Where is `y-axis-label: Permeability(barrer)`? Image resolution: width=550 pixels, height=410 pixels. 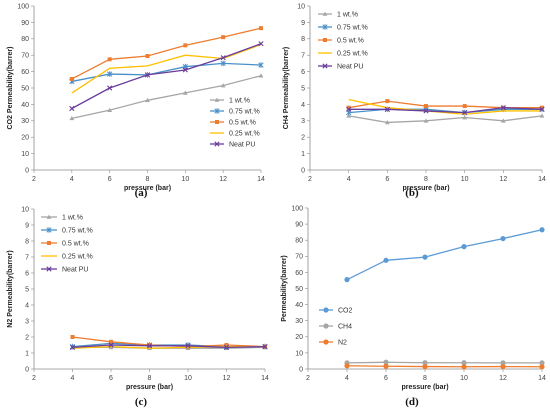
y-axis-label: Permeability(barrer) is located at coordinates (284, 288).